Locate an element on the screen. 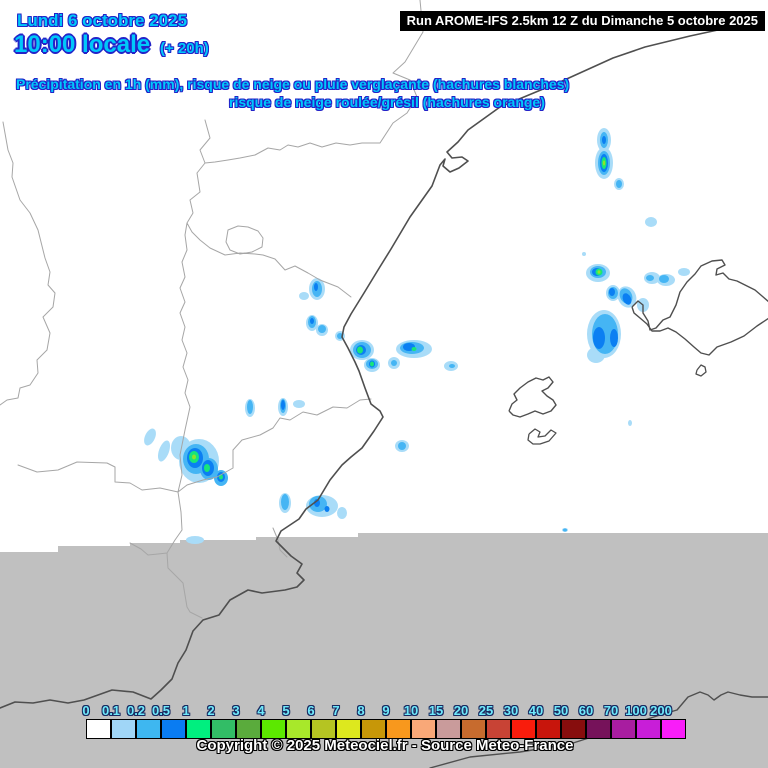  scale-label-2: 2 is located at coordinates (211, 710).